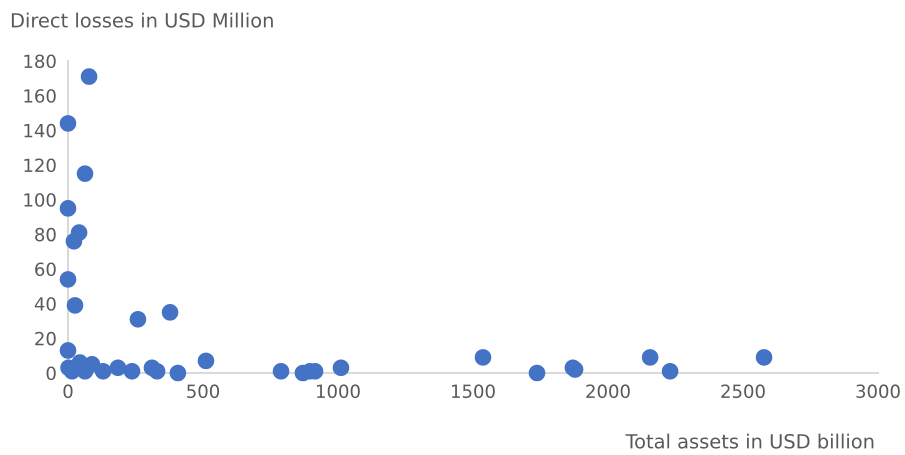  What do you see at coordinates (45, 235) in the screenshot?
I see `y-tick-label: 80` at bounding box center [45, 235].